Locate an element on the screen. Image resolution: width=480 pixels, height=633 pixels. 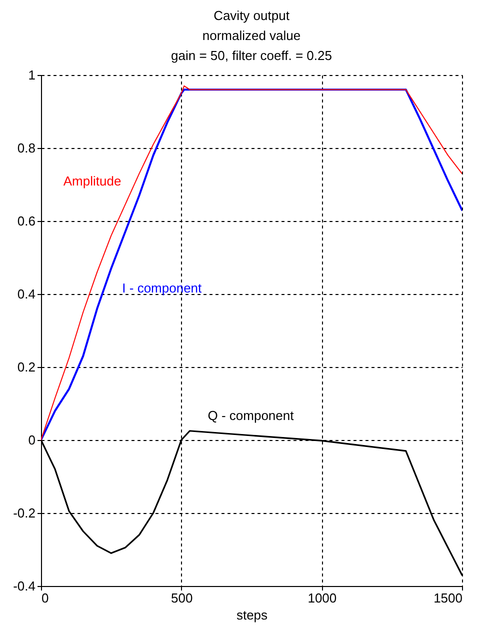
x-tick-label: 0 is located at coordinates (45, 598).